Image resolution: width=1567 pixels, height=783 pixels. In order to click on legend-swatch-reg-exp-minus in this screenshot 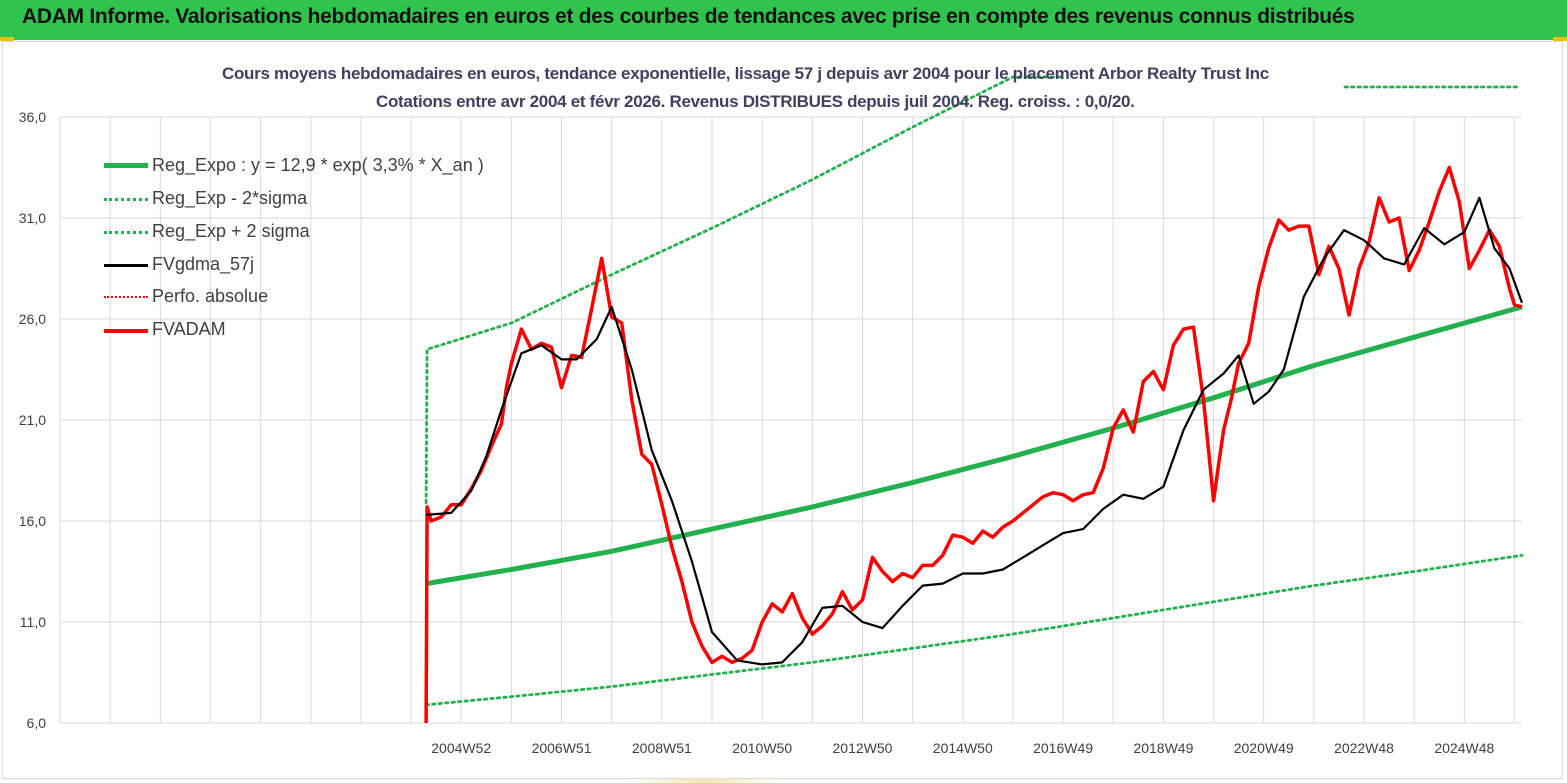, I will do `click(126, 199)`.